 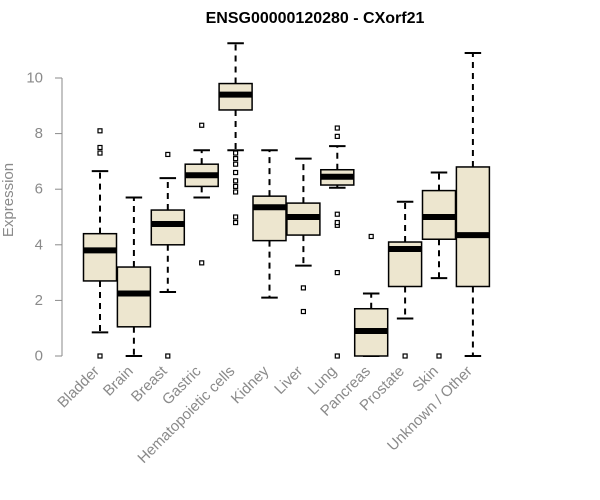 What do you see at coordinates (34, 78) in the screenshot?
I see `y-tick-label: 10` at bounding box center [34, 78].